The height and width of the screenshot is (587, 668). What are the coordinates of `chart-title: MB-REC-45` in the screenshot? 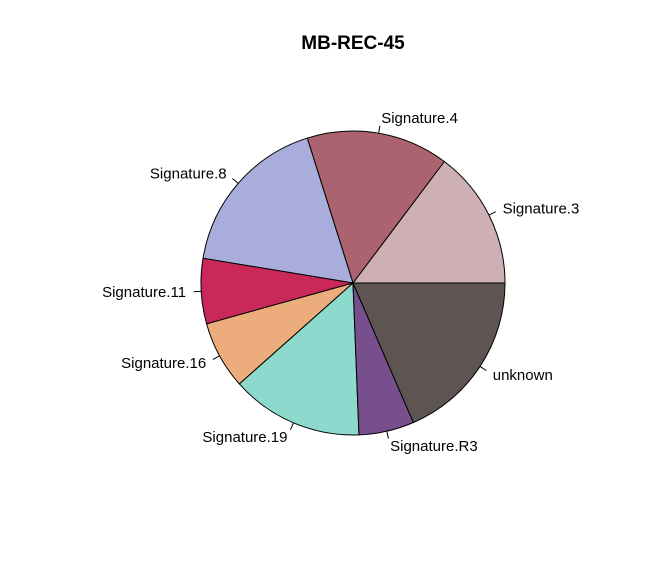 It's located at (353, 43).